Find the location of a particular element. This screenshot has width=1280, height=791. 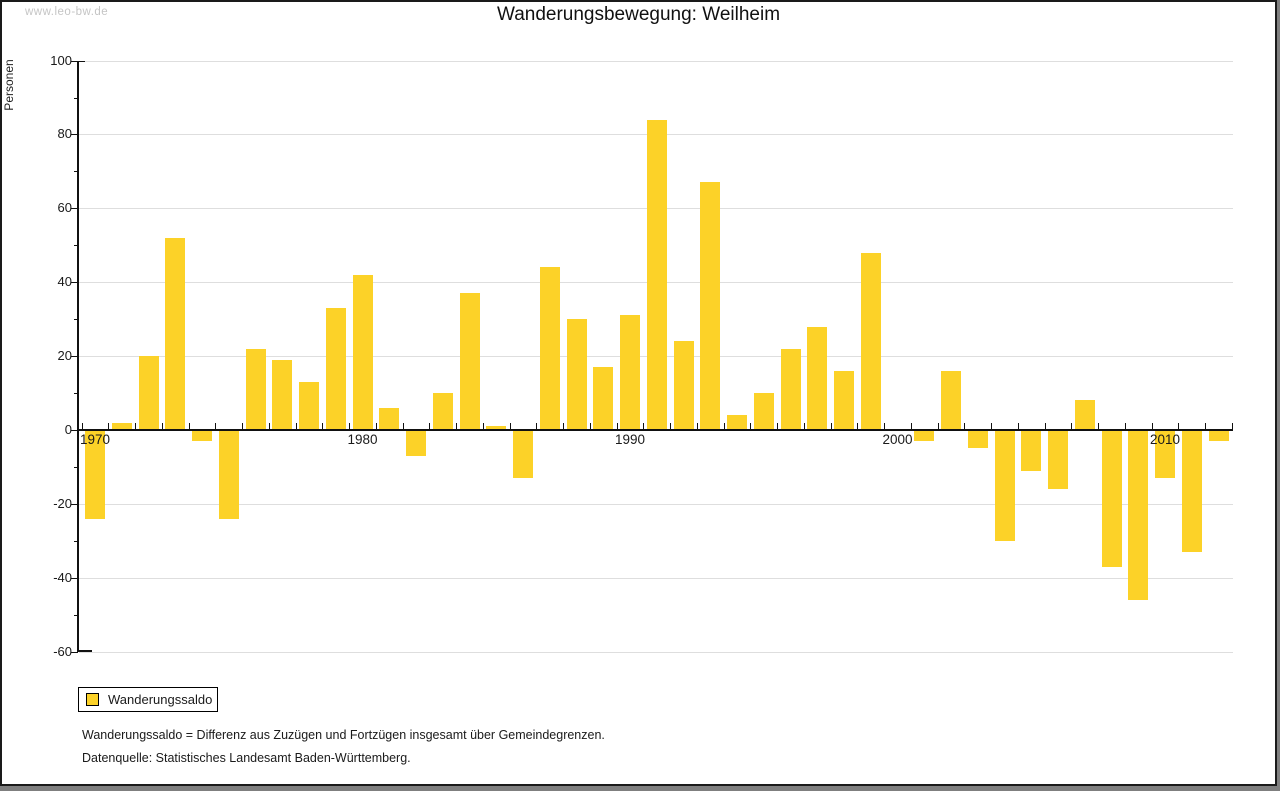

bar-1985 is located at coordinates (496, 428).